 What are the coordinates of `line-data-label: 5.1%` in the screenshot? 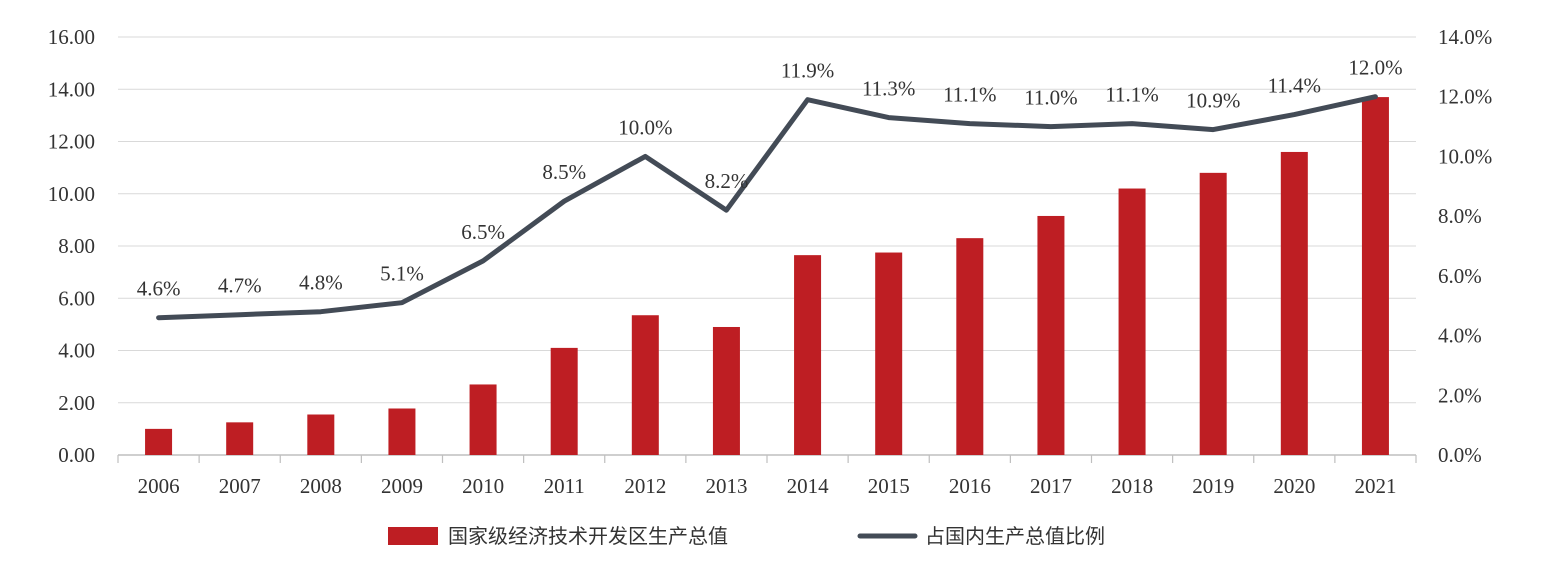 It's located at (402, 274).